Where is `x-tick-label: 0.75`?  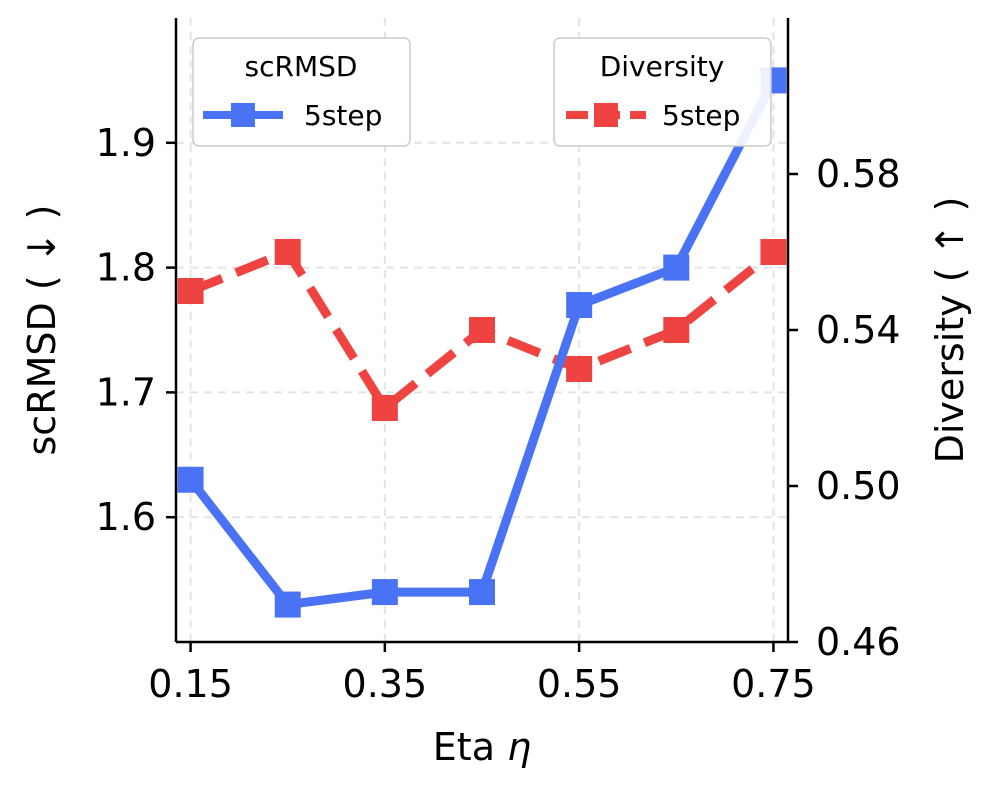 x-tick-label: 0.75 is located at coordinates (773, 684).